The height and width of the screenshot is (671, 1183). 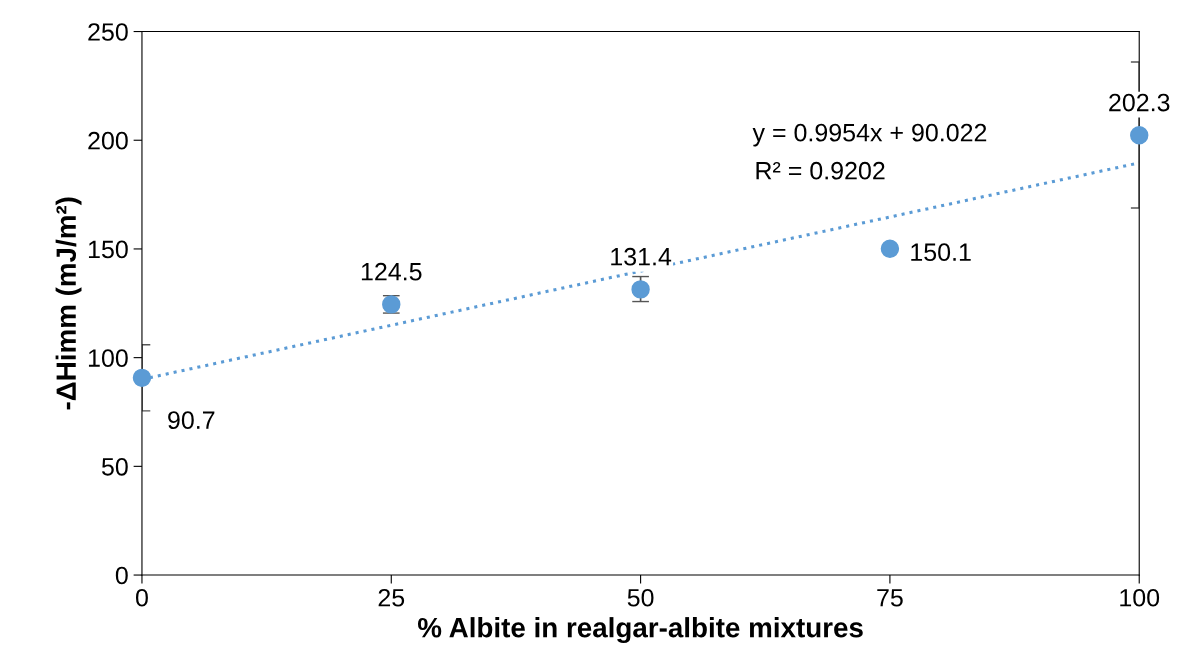 What do you see at coordinates (820, 170) in the screenshot?
I see `annotation: R² = 0.9202` at bounding box center [820, 170].